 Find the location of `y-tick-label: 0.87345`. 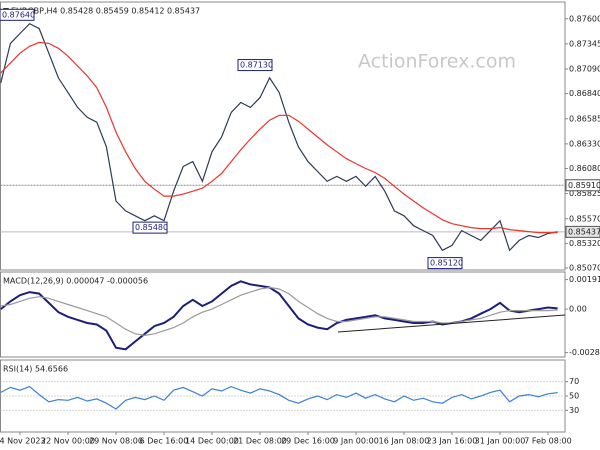

y-tick-label: 0.87345 is located at coordinates (584, 43).